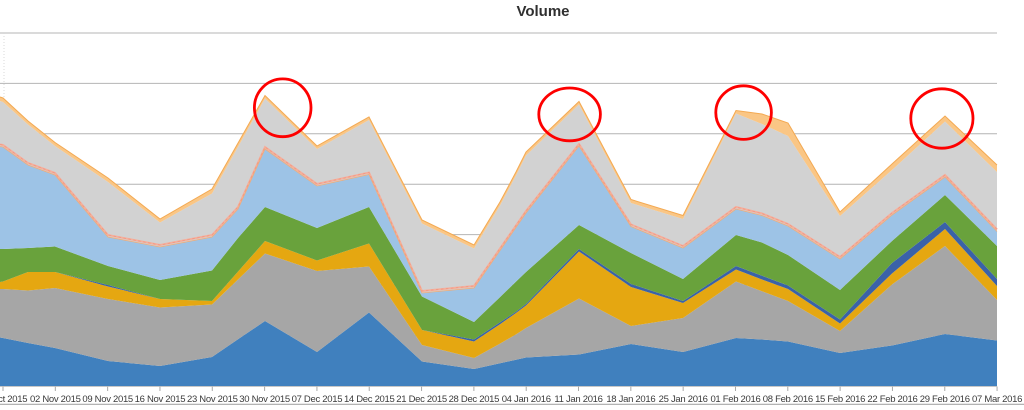 The height and width of the screenshot is (410, 1024). Describe the element at coordinates (107, 399) in the screenshot. I see `svg-text: 09 Nov 2015` at that location.